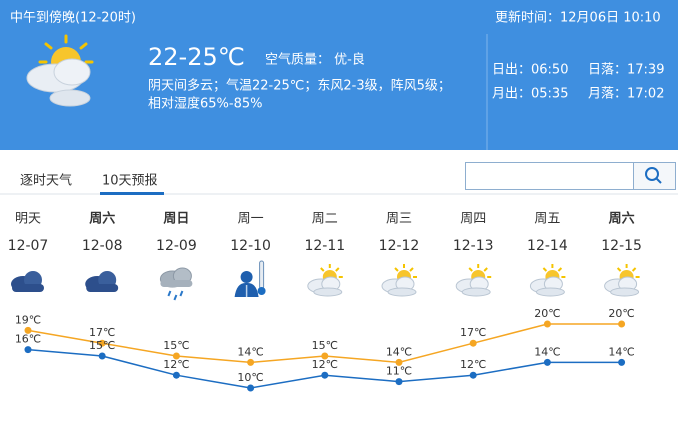 This screenshot has width=678, height=422. Describe the element at coordinates (28, 246) in the screenshot. I see `date: 12-07` at that location.